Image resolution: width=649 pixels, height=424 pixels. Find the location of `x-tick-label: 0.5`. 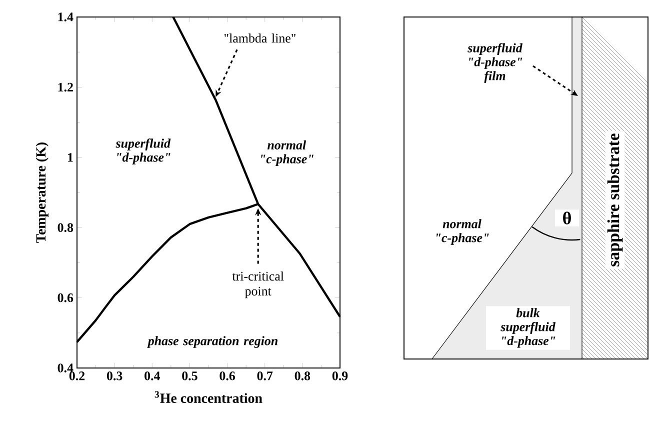

x-tick-label: 0.5 is located at coordinates (190, 376).